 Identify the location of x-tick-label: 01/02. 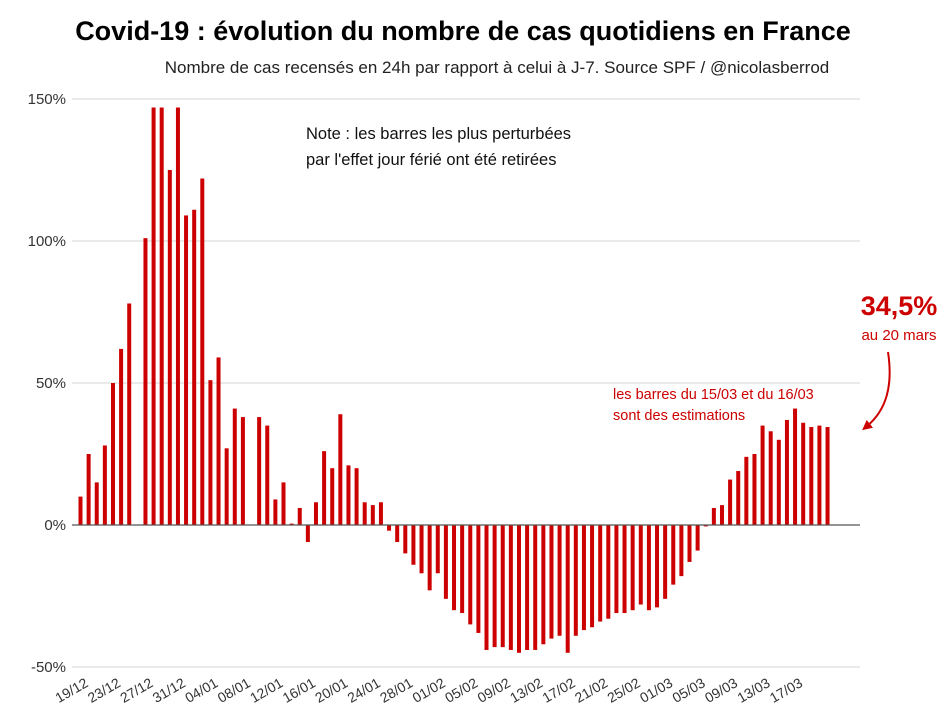
(429, 689).